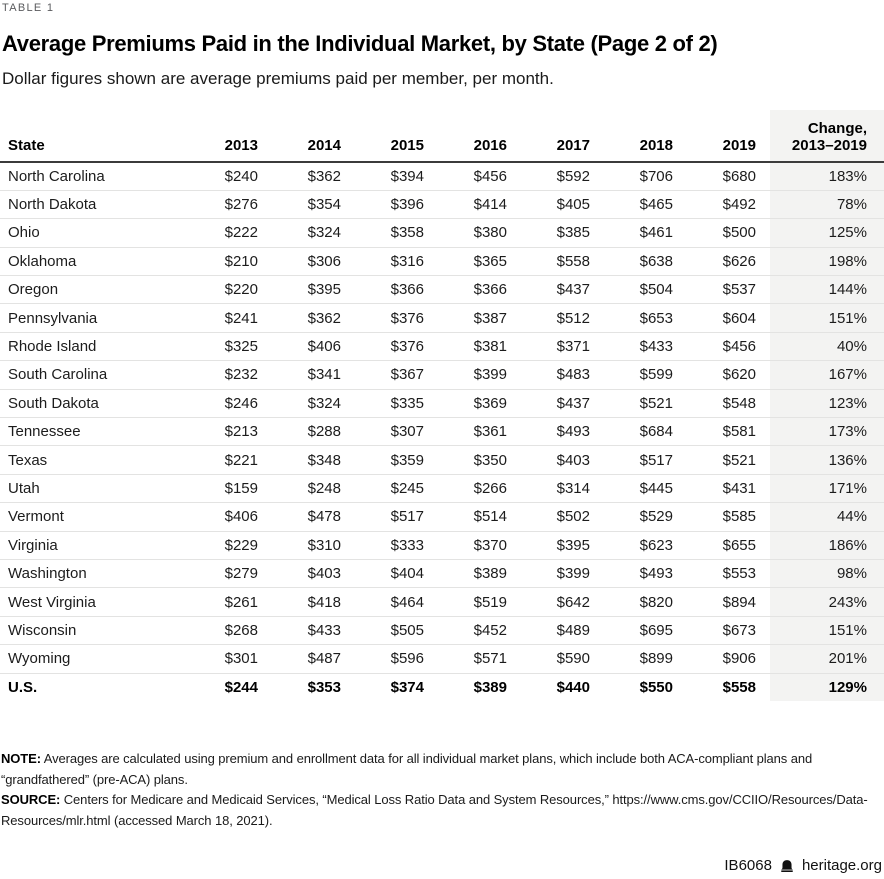 The image size is (884, 879). I want to click on source-label: SOURCE:, so click(31, 800).